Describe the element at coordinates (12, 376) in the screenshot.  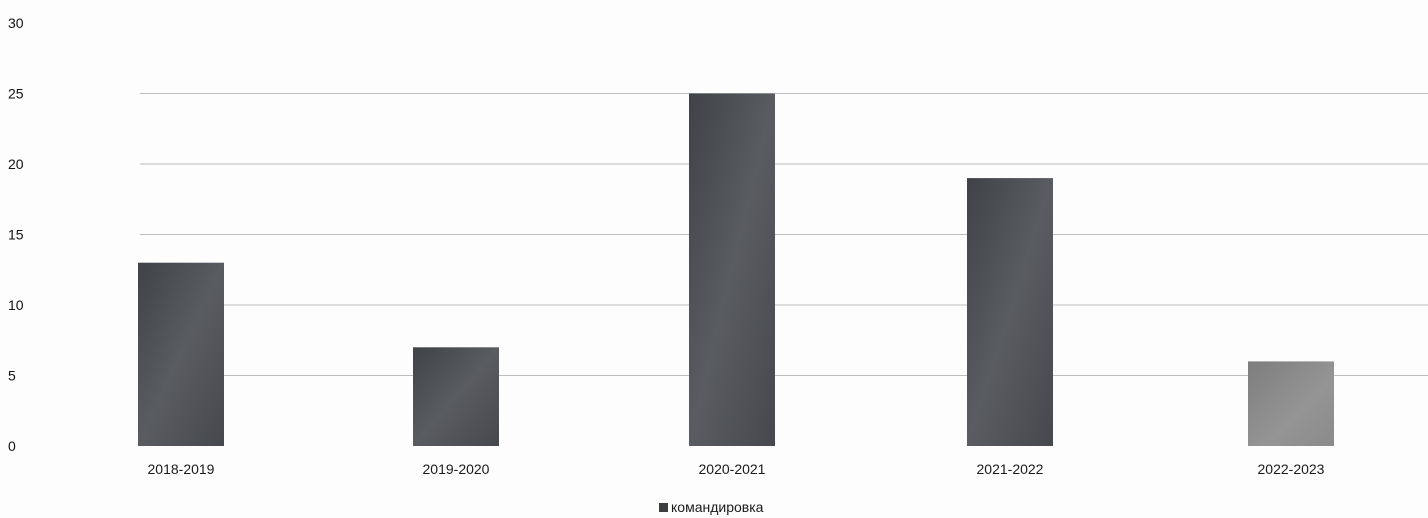
I see `y-tick-label: 5` at that location.